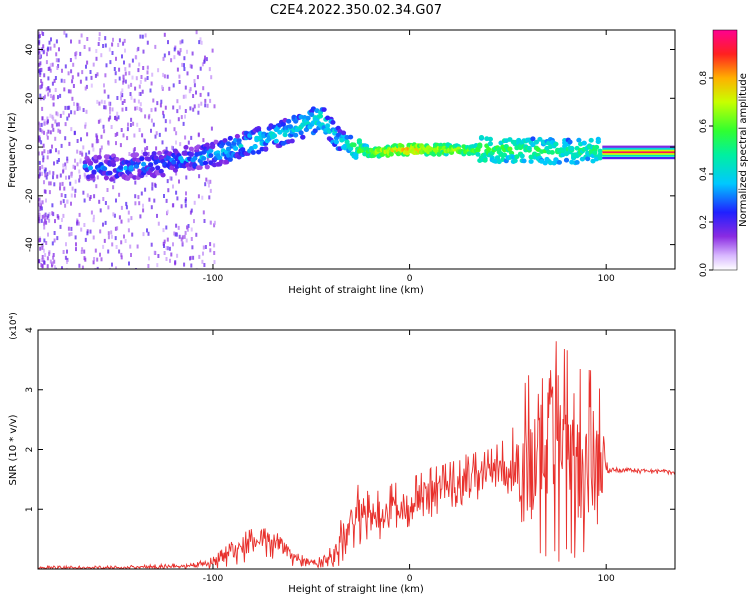 Image resolution: width=750 pixels, height=600 pixels. What do you see at coordinates (213, 279) in the screenshot?
I see `x-tick-label: -100` at bounding box center [213, 279].